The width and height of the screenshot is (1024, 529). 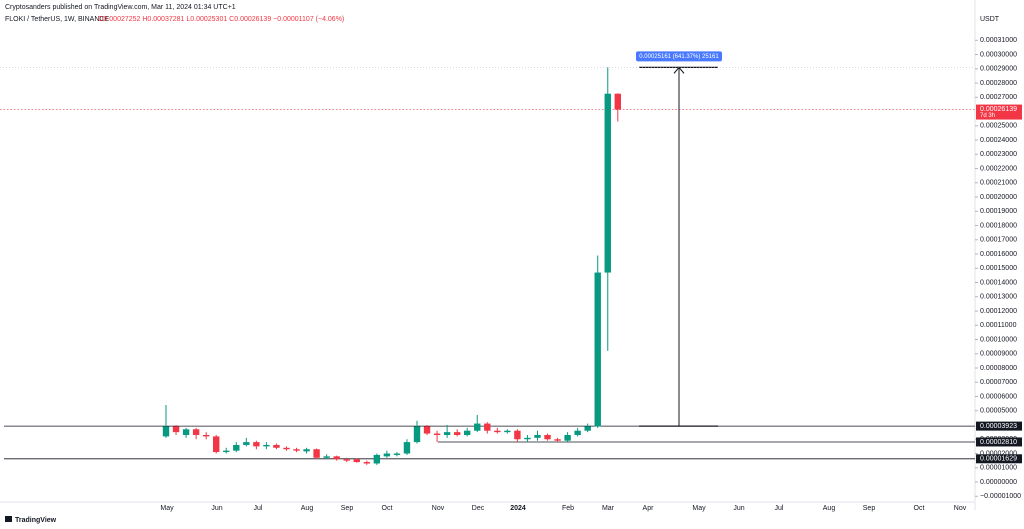 I want to click on y-tick-label: 0.00027000, so click(x=998, y=97).